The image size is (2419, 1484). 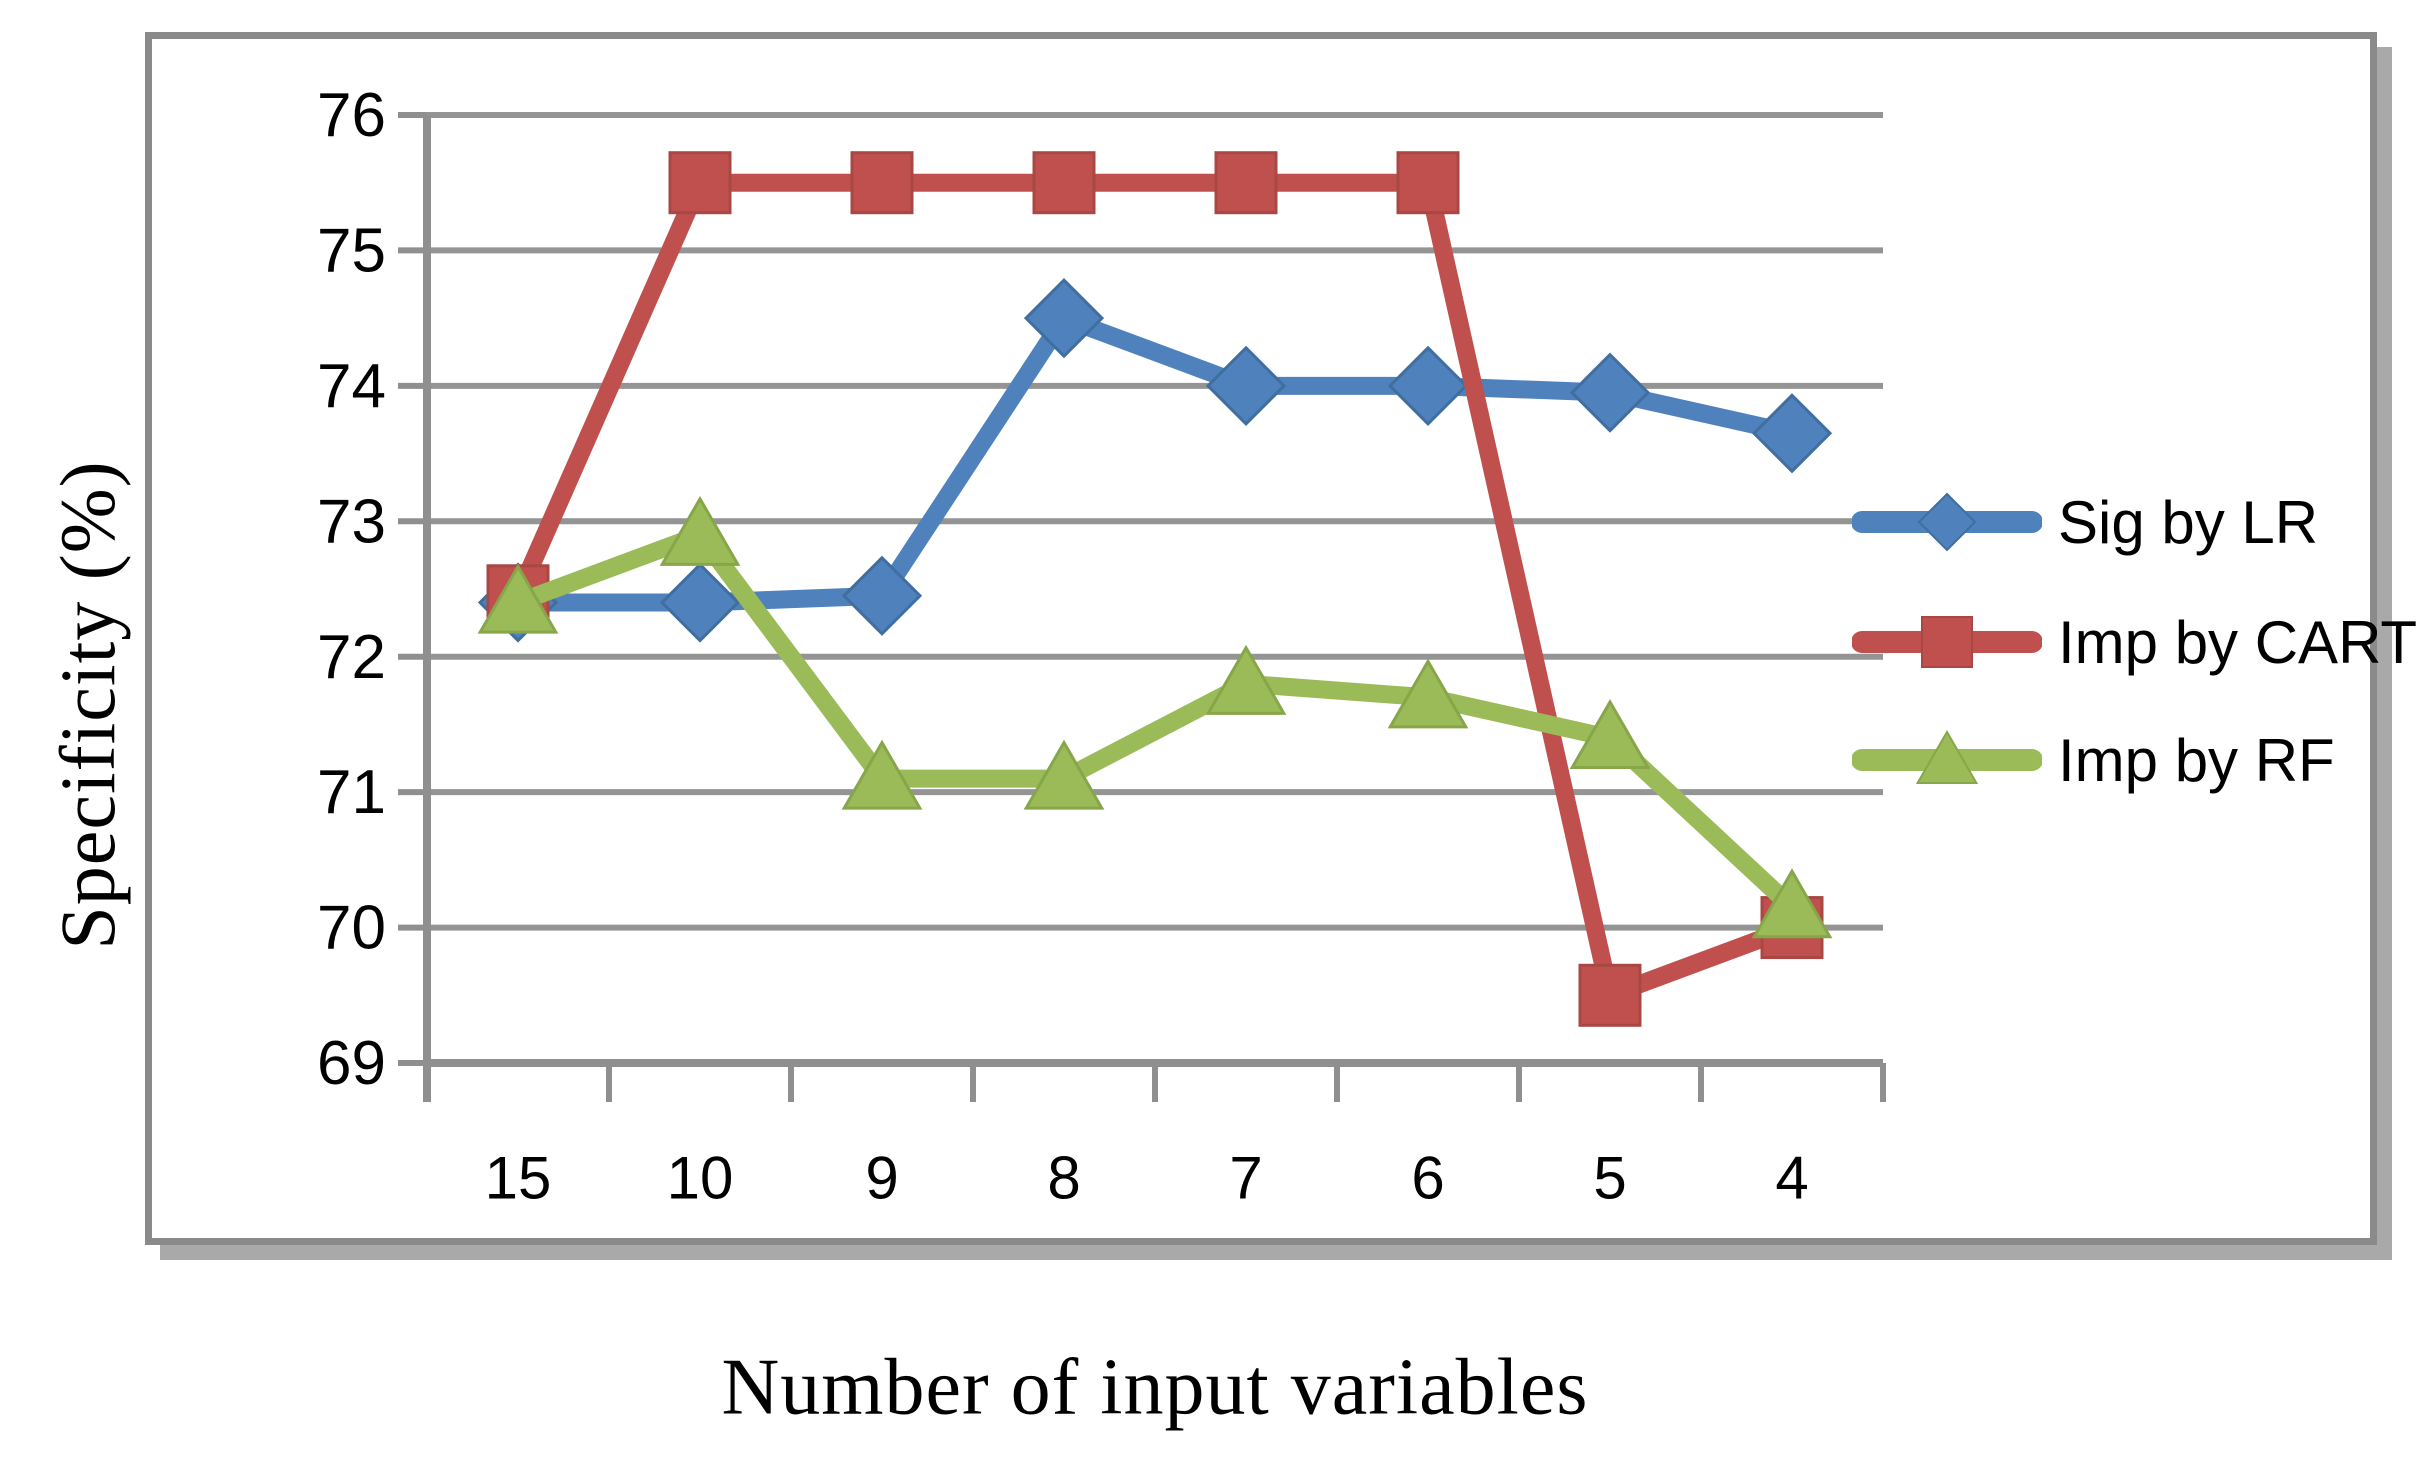 I want to click on series-line-imp-by-rf, so click(x=1155, y=721).